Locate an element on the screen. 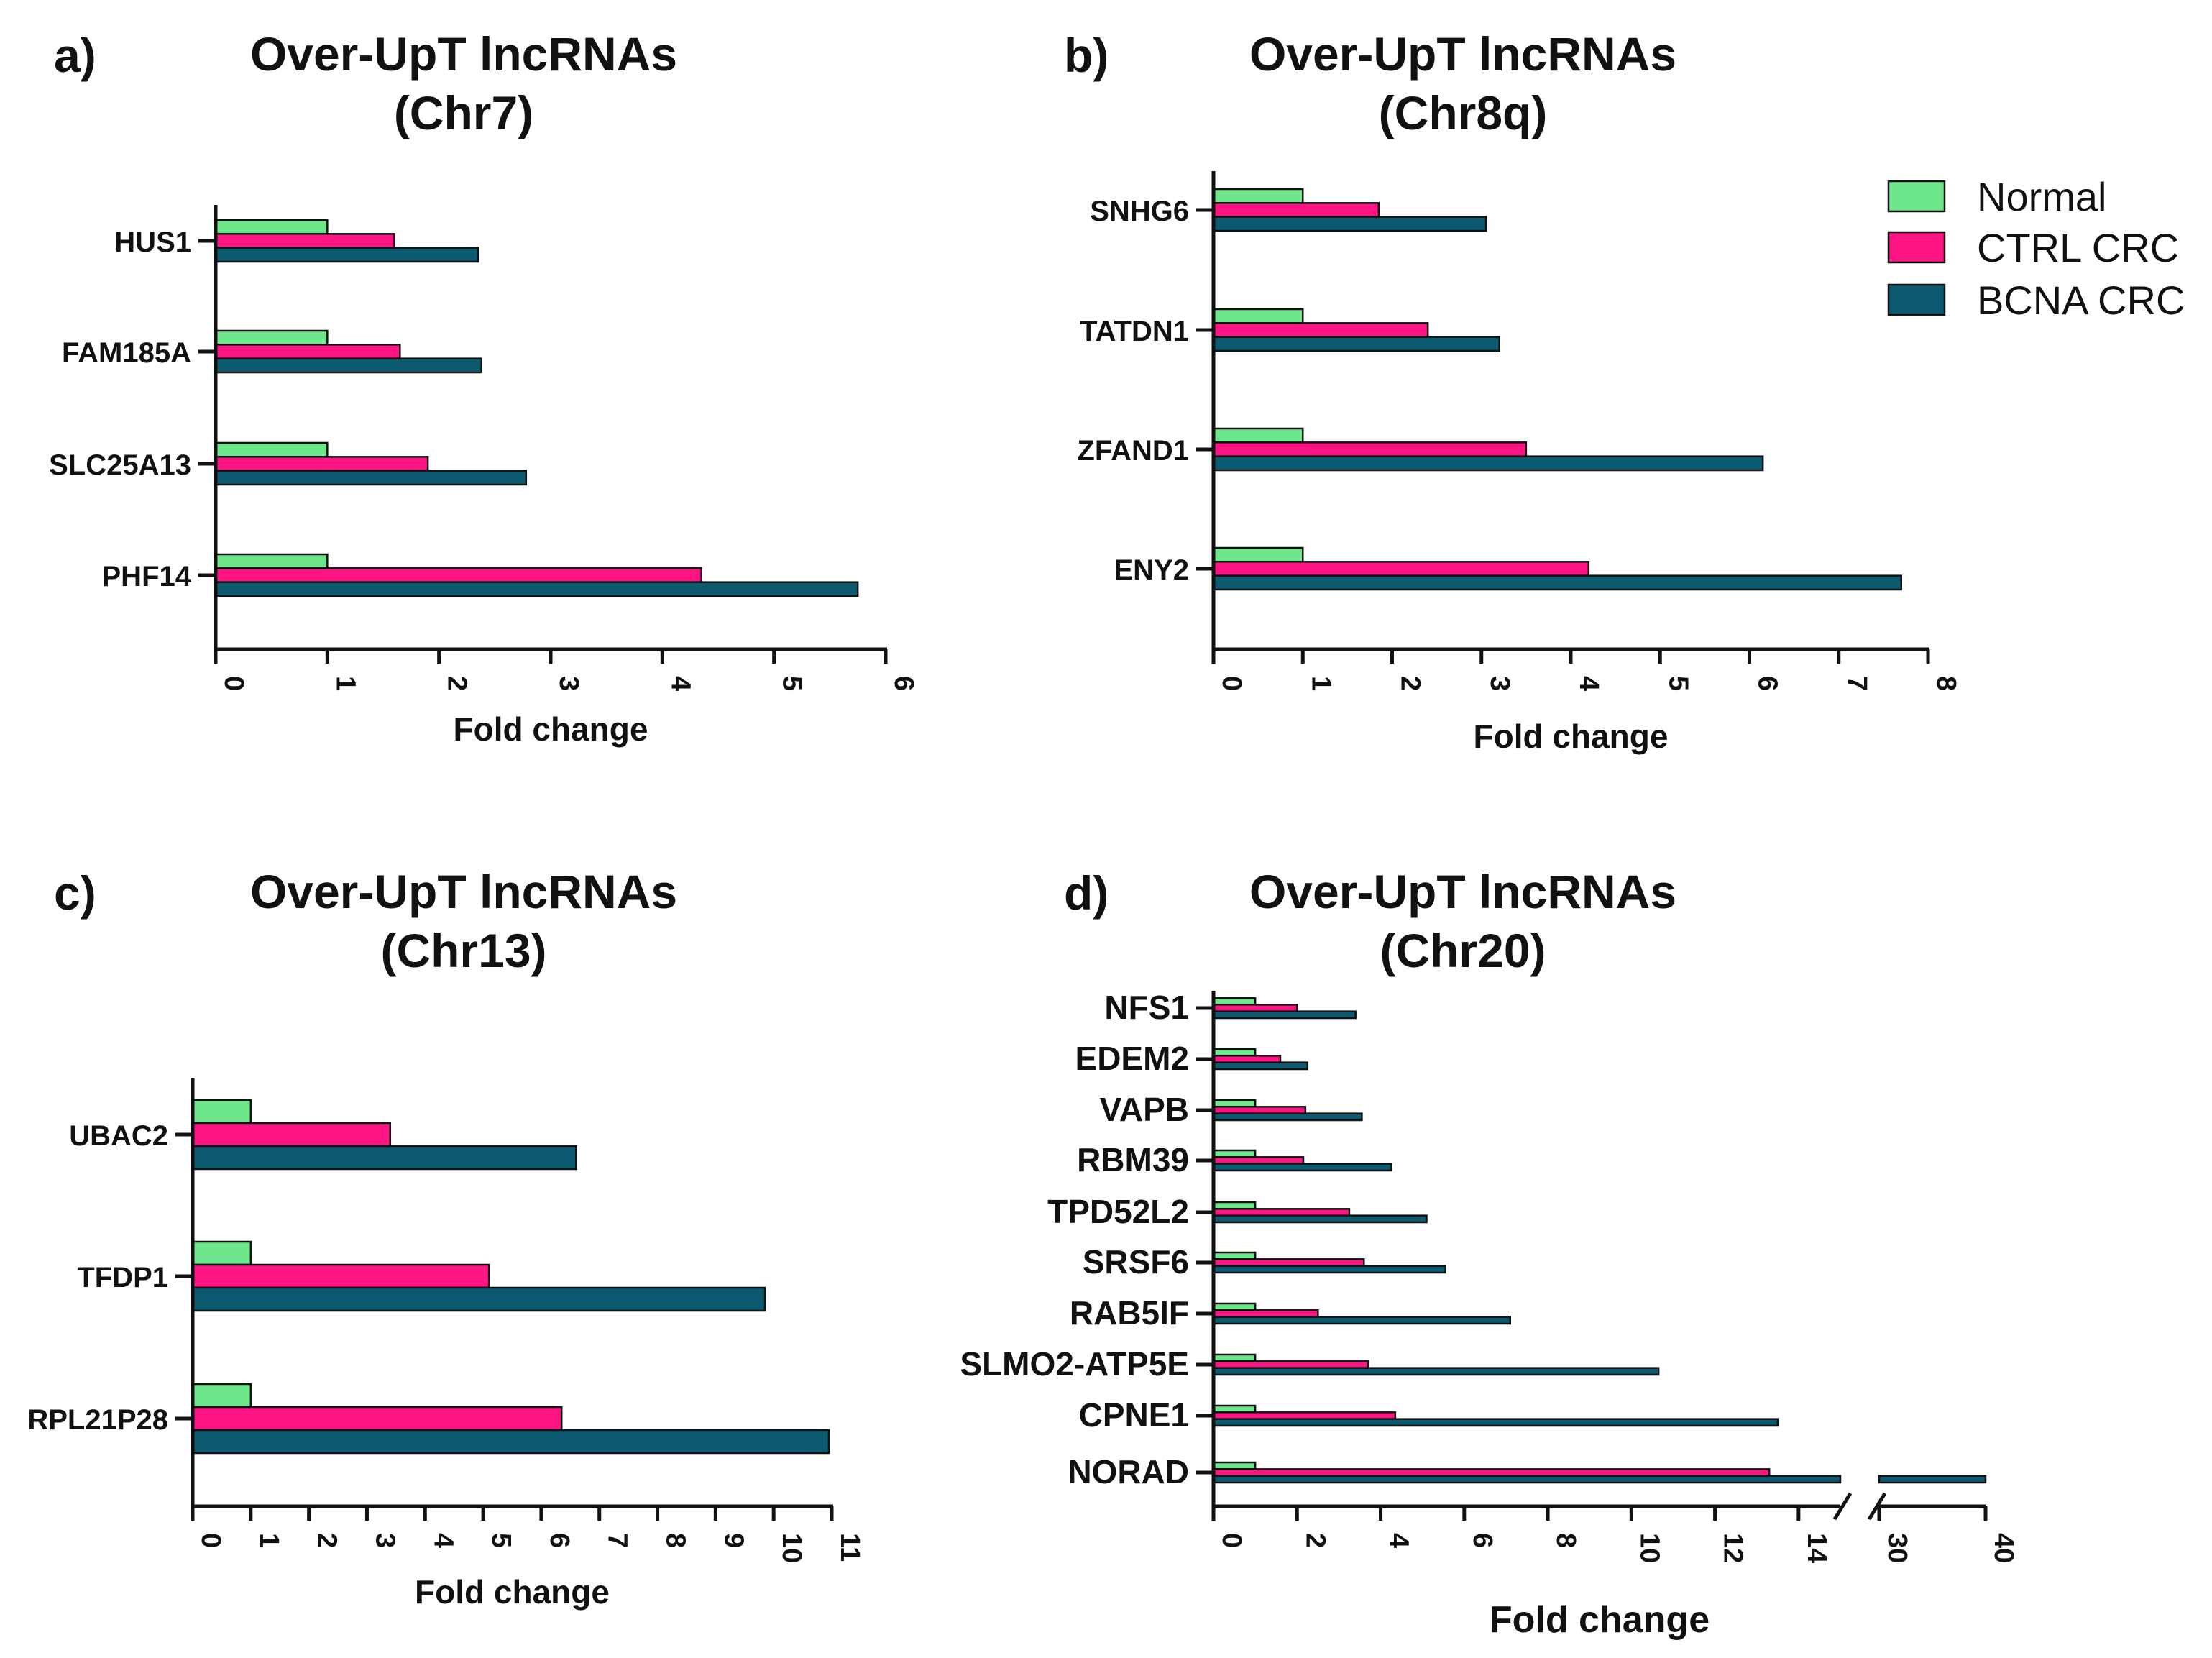 The image size is (2212, 1658). legend-swatch-normal is located at coordinates (1916, 196).